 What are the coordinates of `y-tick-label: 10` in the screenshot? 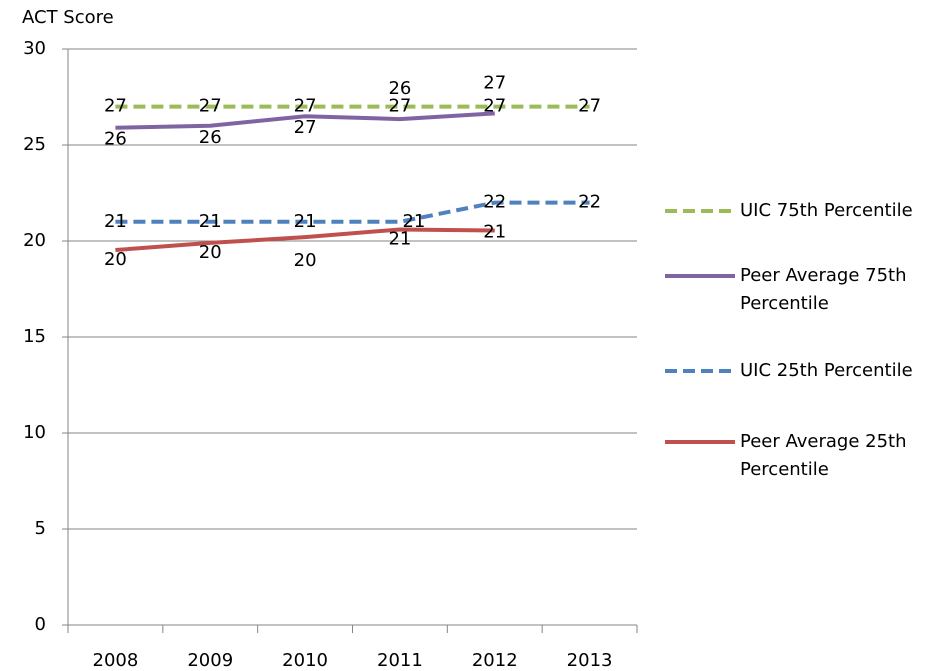 It's located at (34, 432).